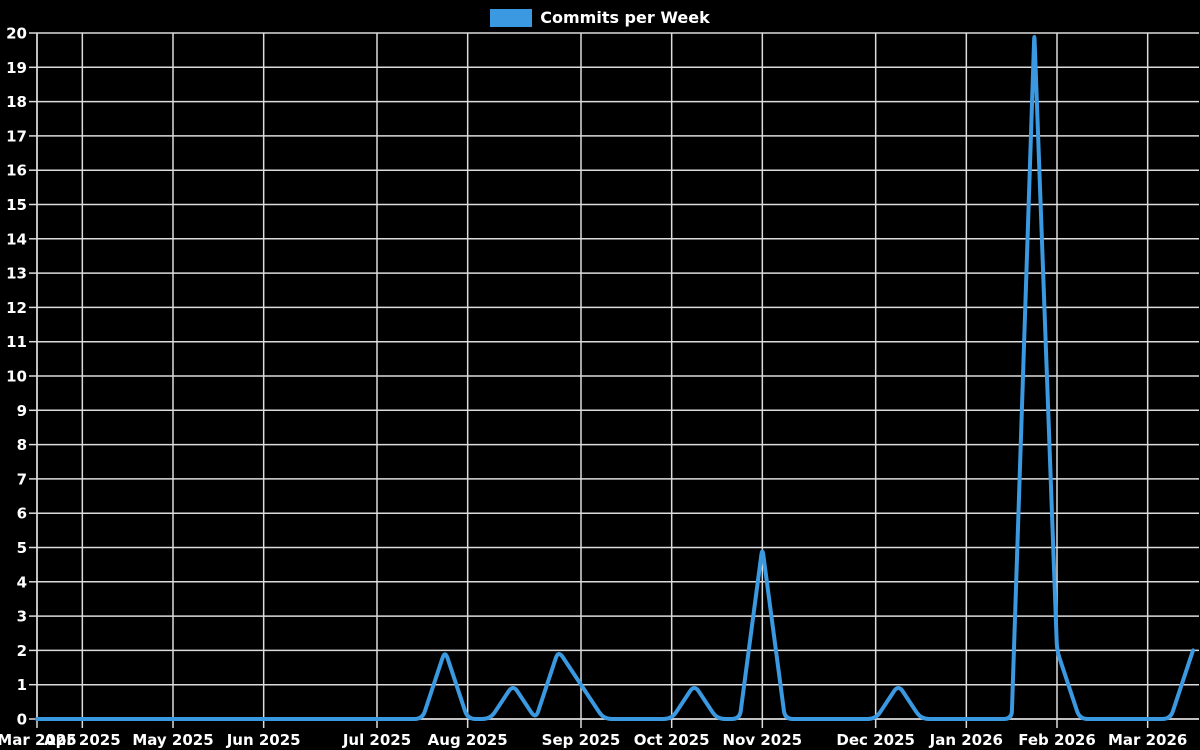  What do you see at coordinates (1057, 740) in the screenshot?
I see `x-tick-label: Feb 2026` at bounding box center [1057, 740].